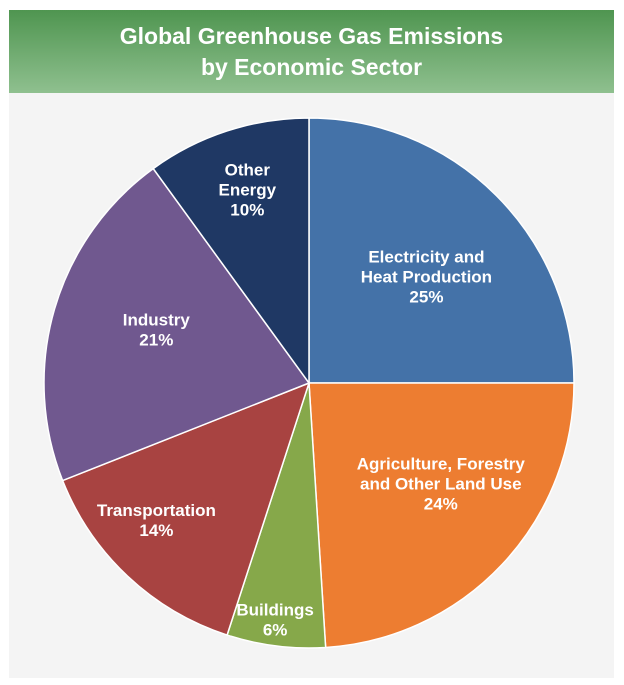 This screenshot has height=685, width=624. I want to click on slice-label-text: Heat Production, so click(426, 277).